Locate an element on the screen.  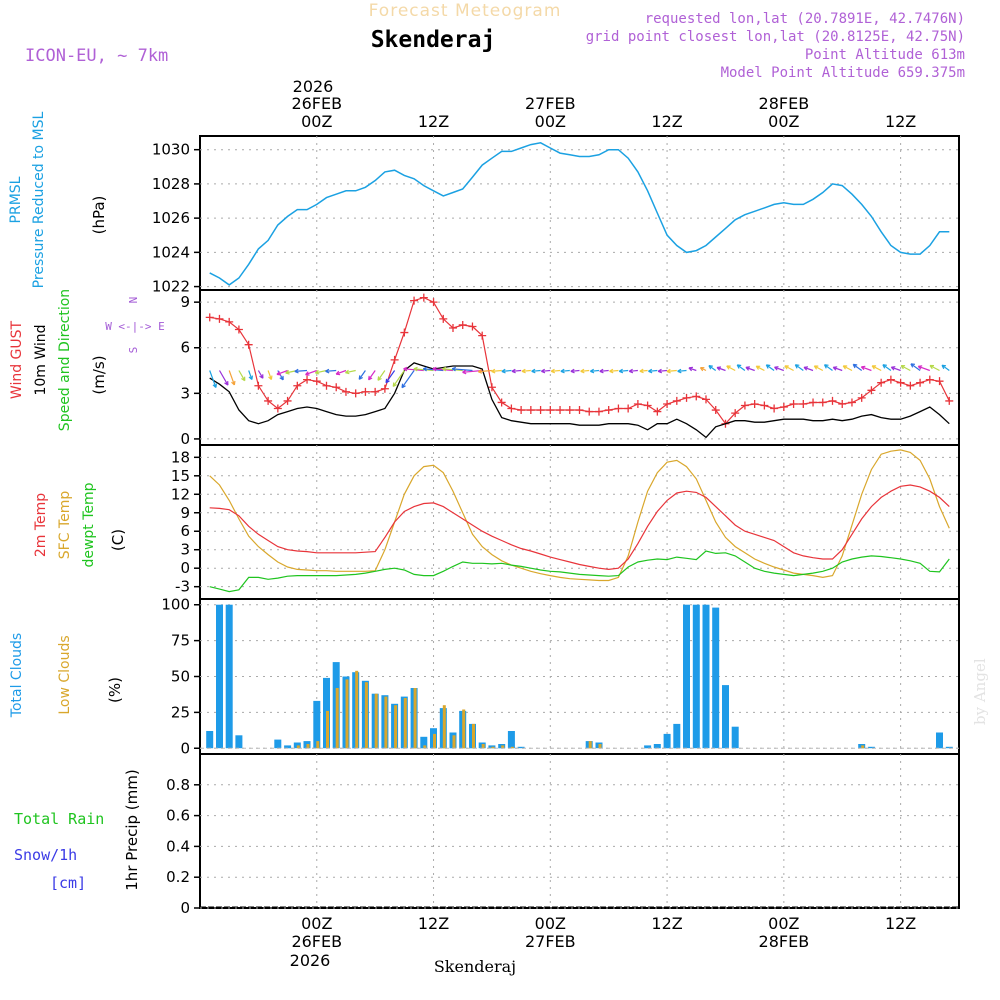
y-tick-label: 3 is located at coordinates (185, 393).